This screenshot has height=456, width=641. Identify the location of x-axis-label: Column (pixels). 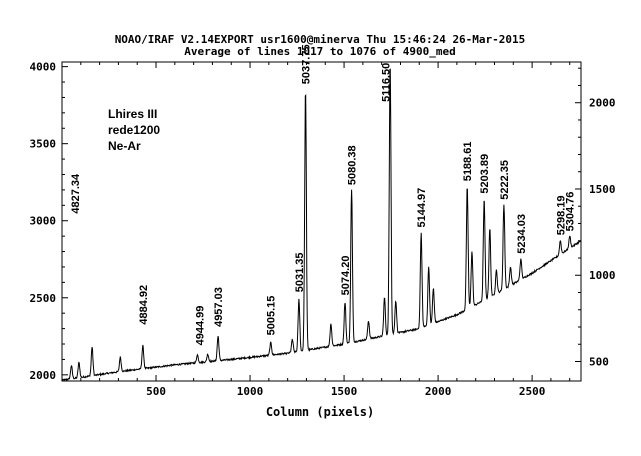
(320, 412).